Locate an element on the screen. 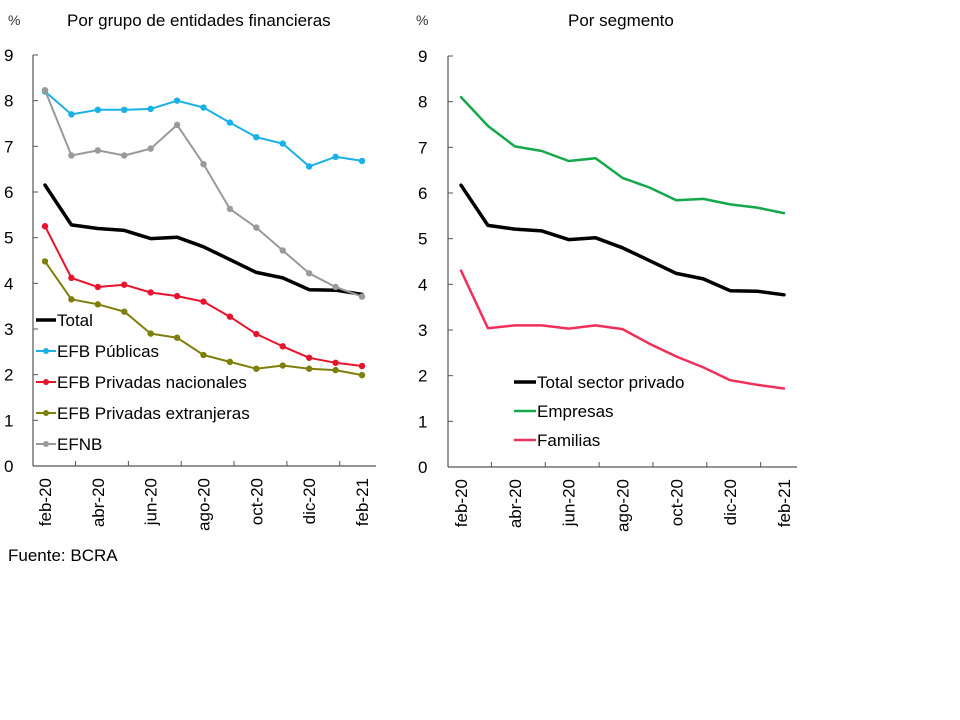 The width and height of the screenshot is (960, 720). x-tick-label: oct-20 is located at coordinates (256, 501).